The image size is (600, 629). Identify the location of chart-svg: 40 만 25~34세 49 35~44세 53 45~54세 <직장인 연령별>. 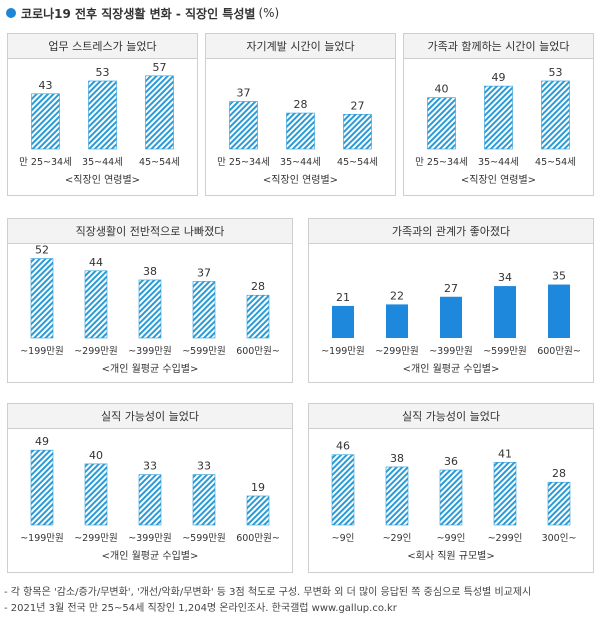
(495, 126).